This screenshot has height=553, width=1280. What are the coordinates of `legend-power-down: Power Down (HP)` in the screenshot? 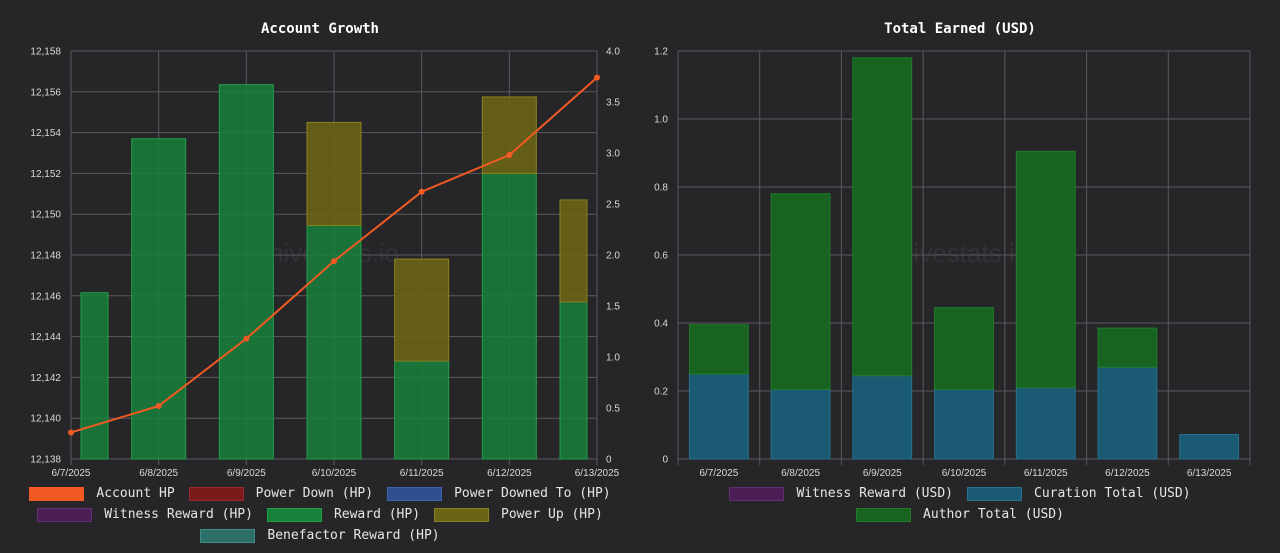 It's located at (281, 493).